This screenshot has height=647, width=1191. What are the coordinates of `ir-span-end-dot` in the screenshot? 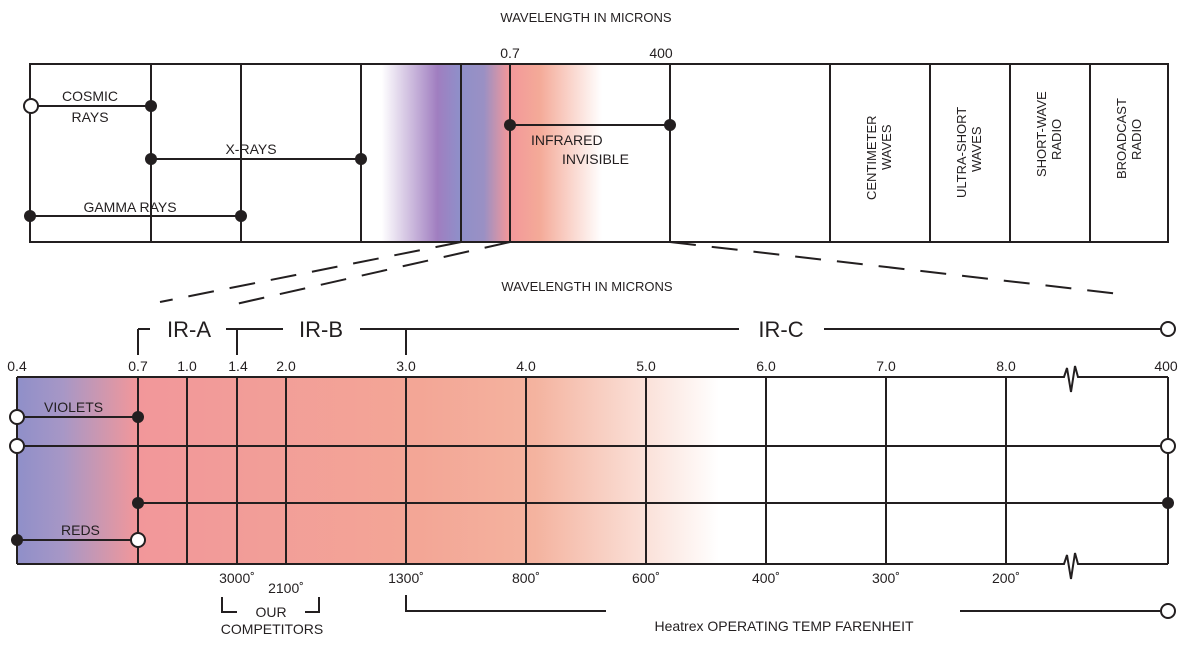 It's located at (1168, 503).